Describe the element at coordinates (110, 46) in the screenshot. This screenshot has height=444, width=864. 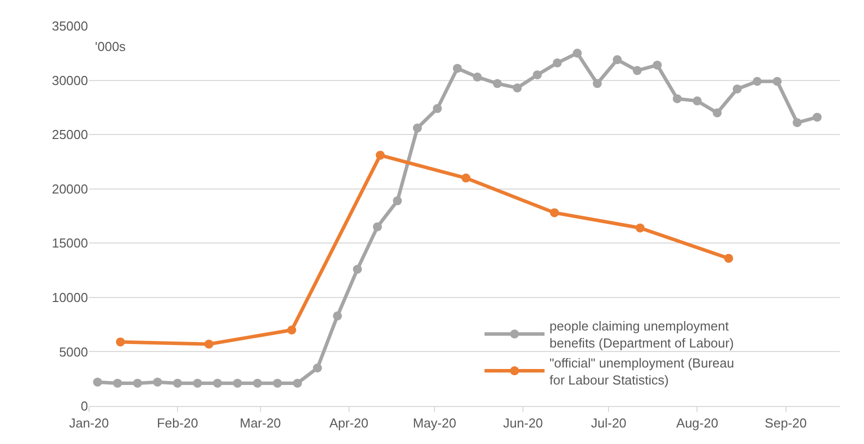
I see `annotation: '000s` at that location.